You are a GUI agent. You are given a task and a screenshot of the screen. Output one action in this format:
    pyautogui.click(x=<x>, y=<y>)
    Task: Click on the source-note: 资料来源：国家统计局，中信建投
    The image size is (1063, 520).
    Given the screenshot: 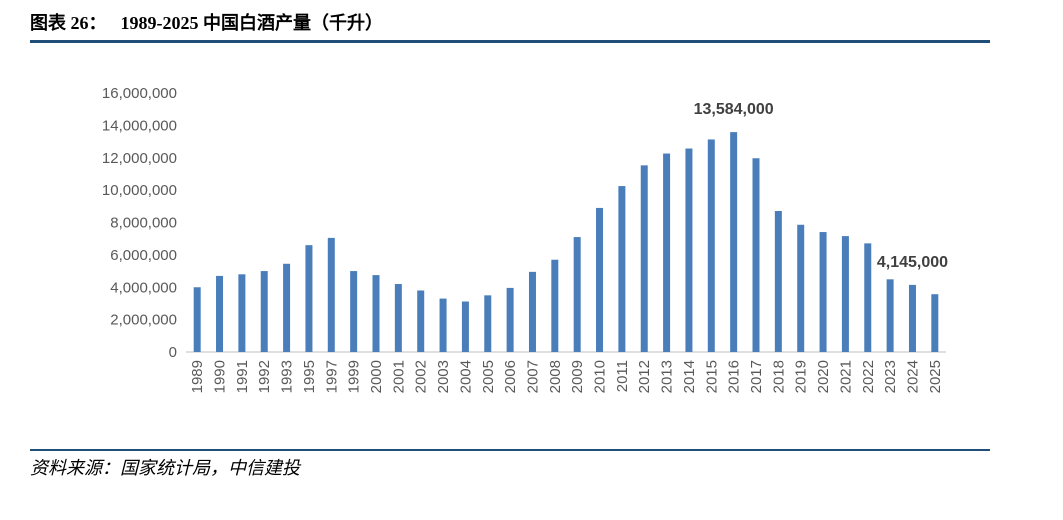 What is the action you would take?
    pyautogui.click(x=165, y=468)
    